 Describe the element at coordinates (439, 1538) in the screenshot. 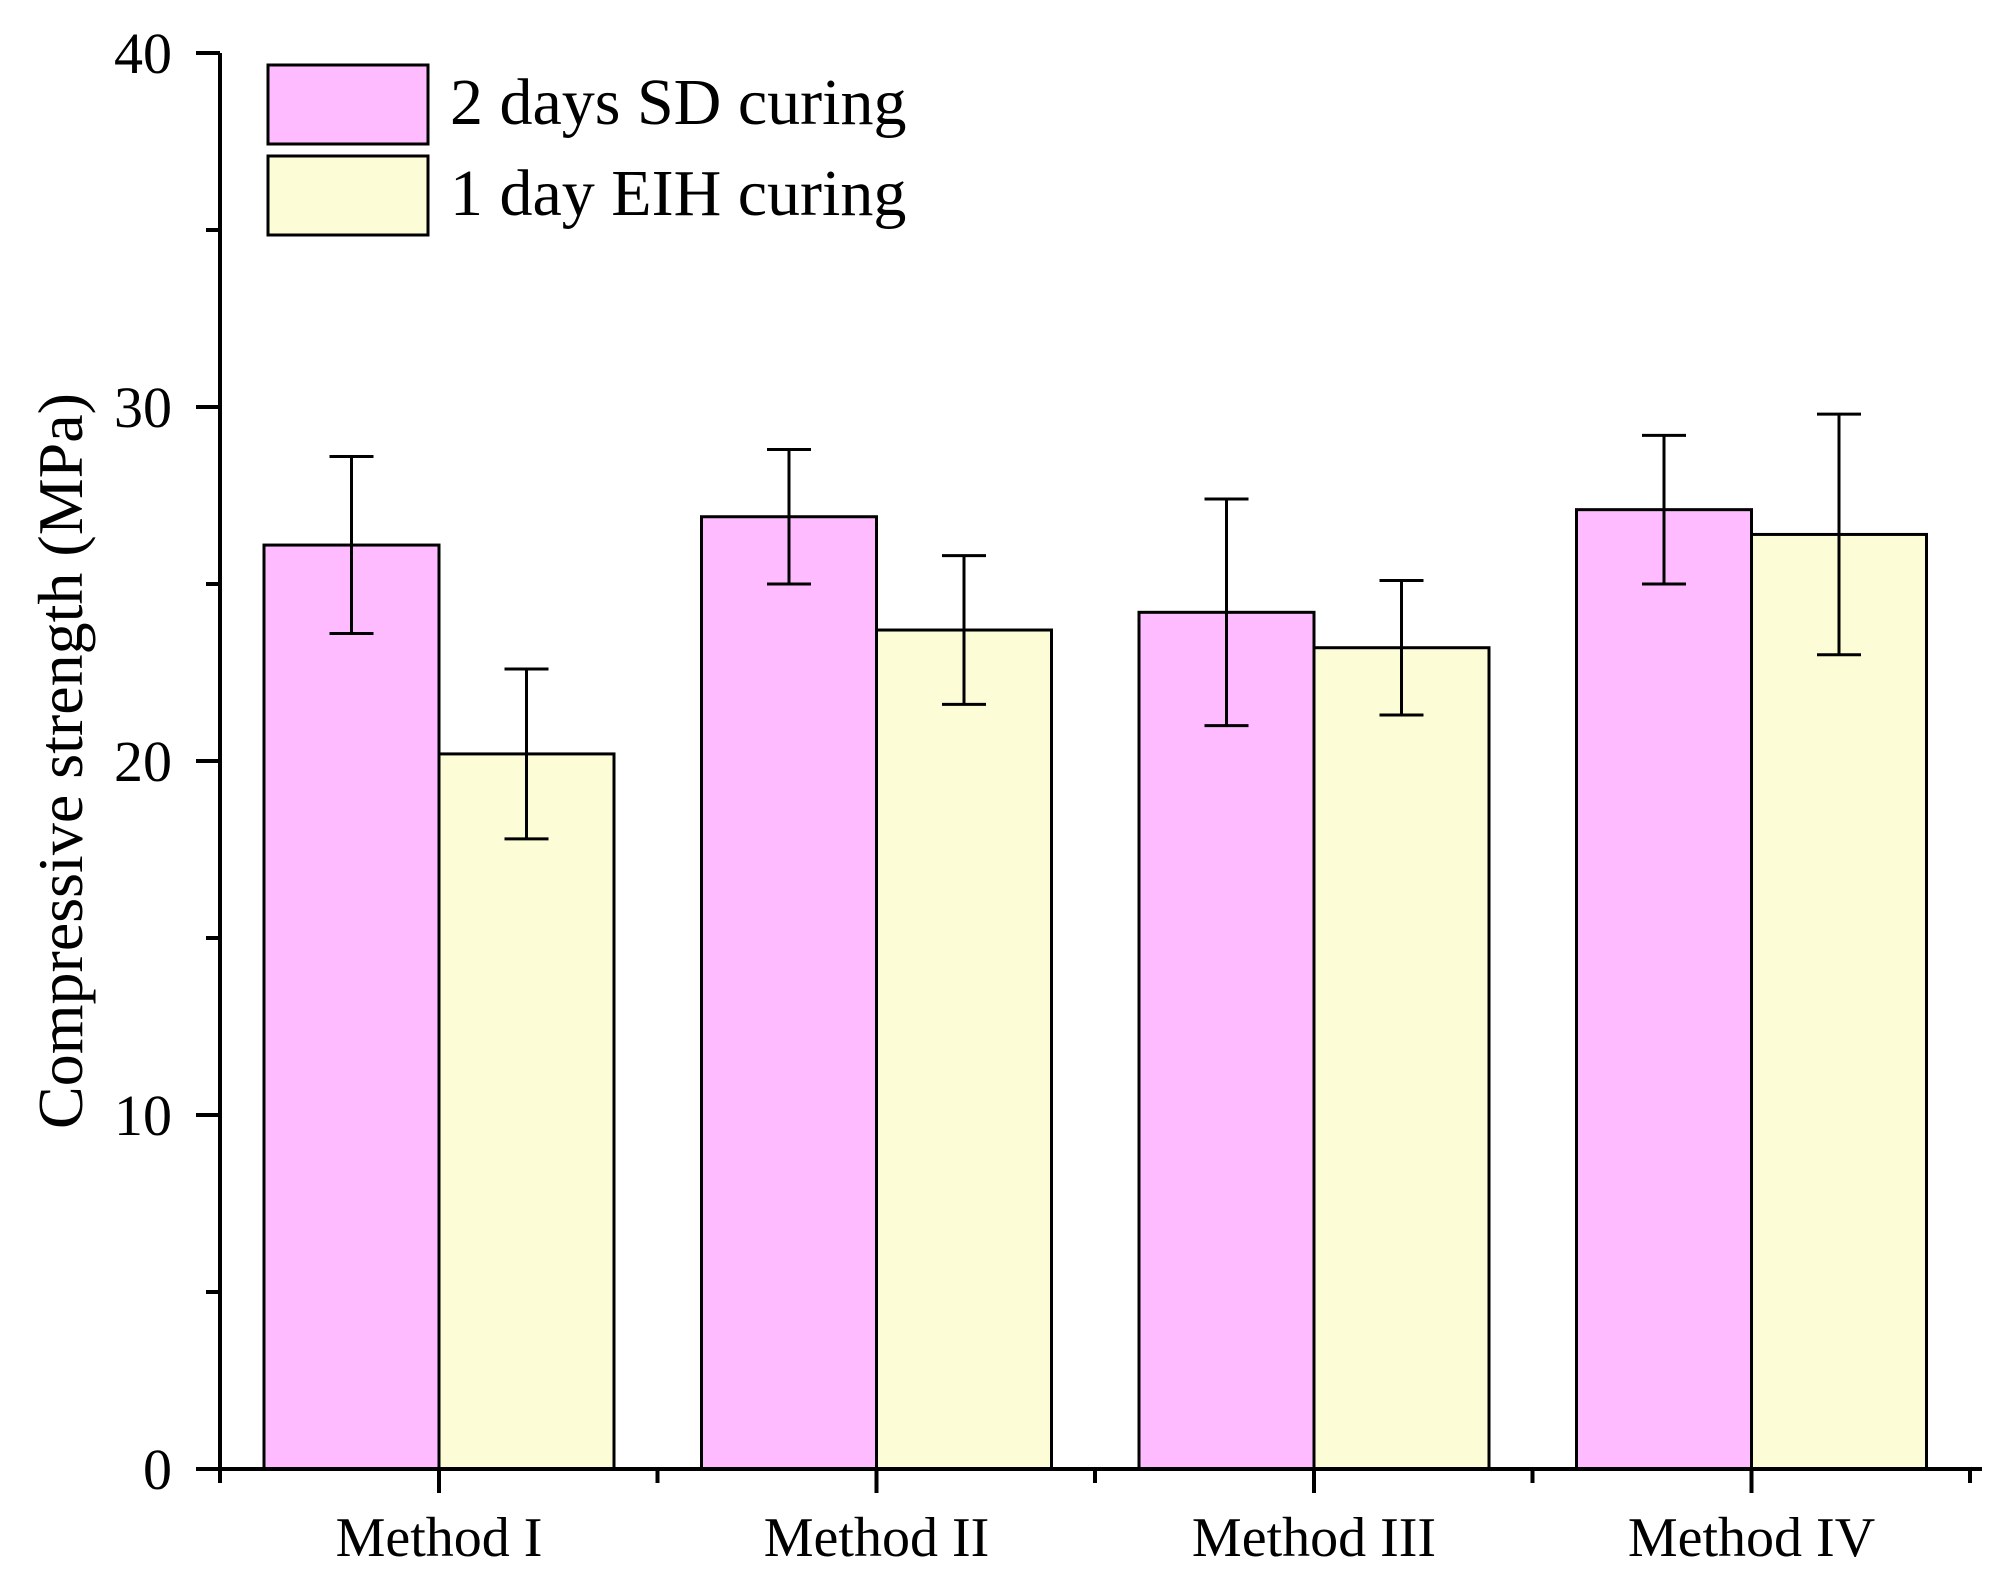

I see `x-tick-label-1: Method I` at that location.